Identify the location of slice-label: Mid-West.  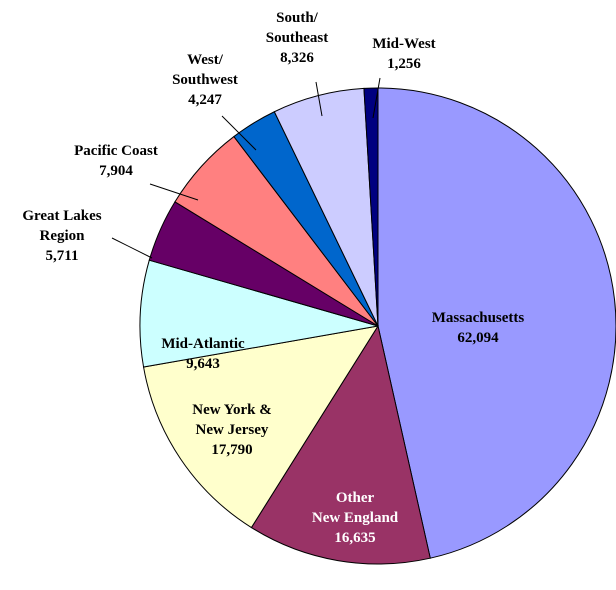
(403, 44).